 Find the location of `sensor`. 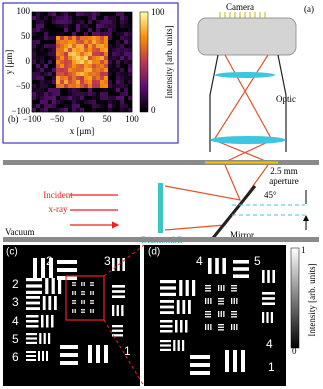

sensor is located at coordinates (242, 15).